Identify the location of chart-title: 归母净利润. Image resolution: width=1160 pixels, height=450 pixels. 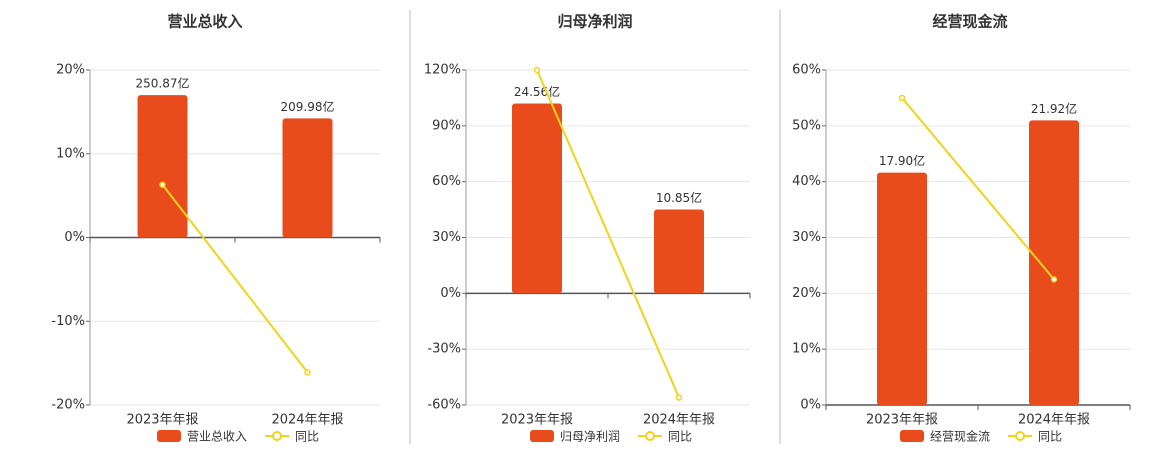
(594, 22).